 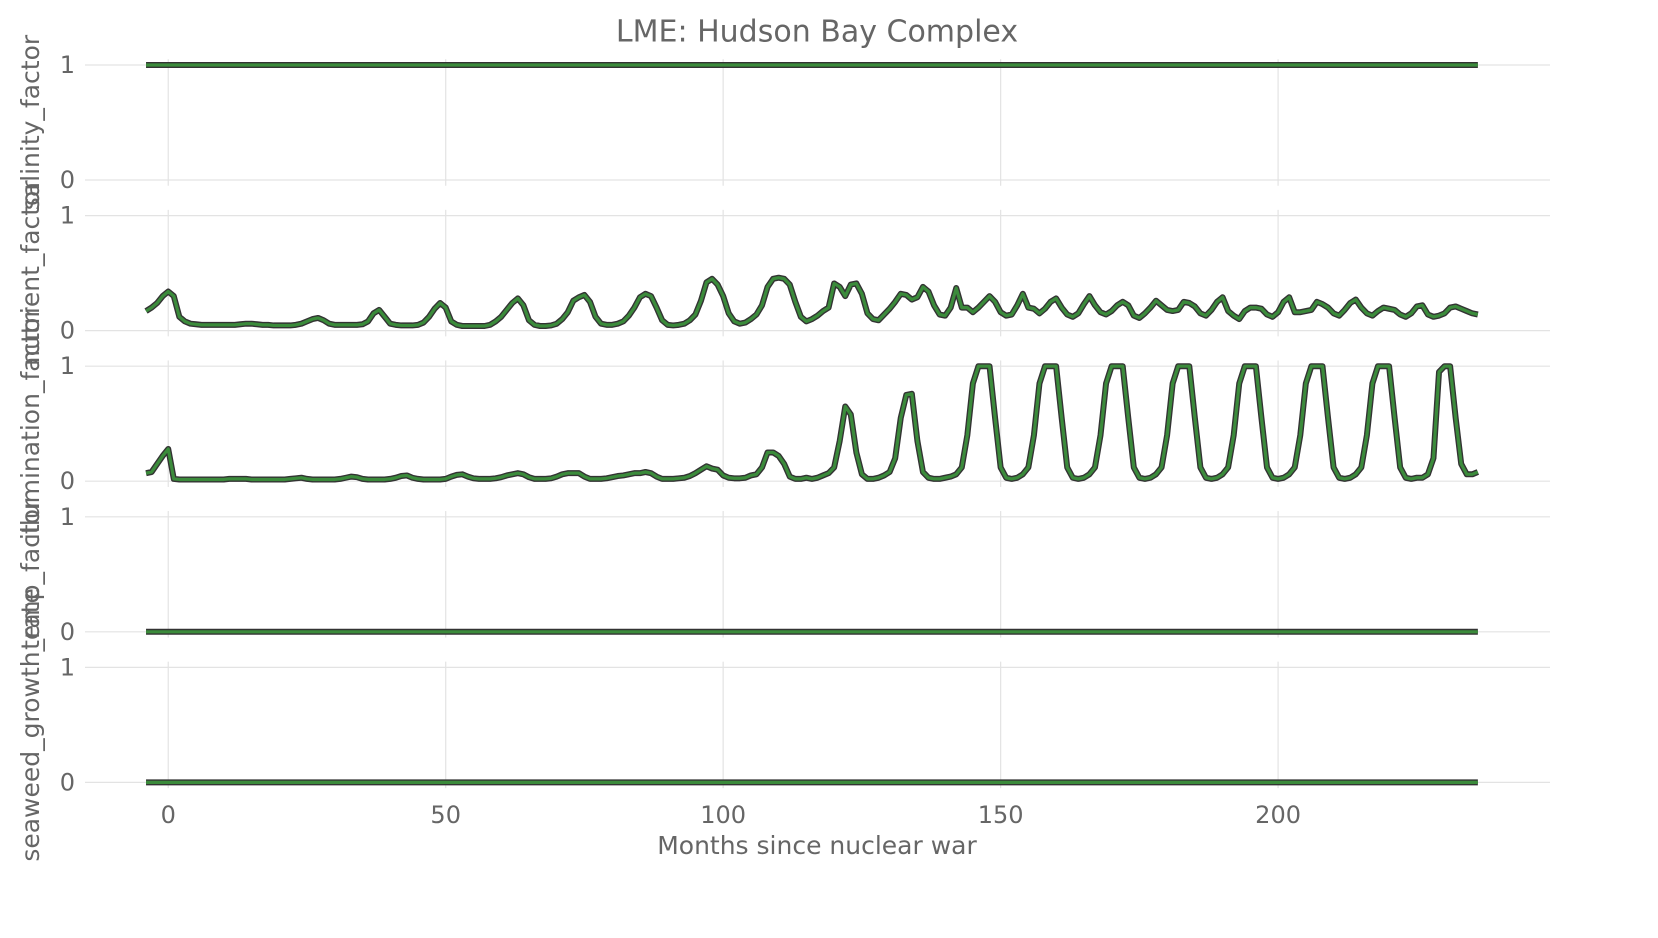 What do you see at coordinates (723, 815) in the screenshot?
I see `x-tick-label: 100` at bounding box center [723, 815].